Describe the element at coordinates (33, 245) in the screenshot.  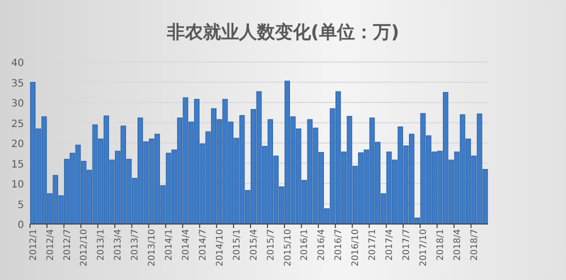
I see `x-tick-label: 2012/1` at that location.